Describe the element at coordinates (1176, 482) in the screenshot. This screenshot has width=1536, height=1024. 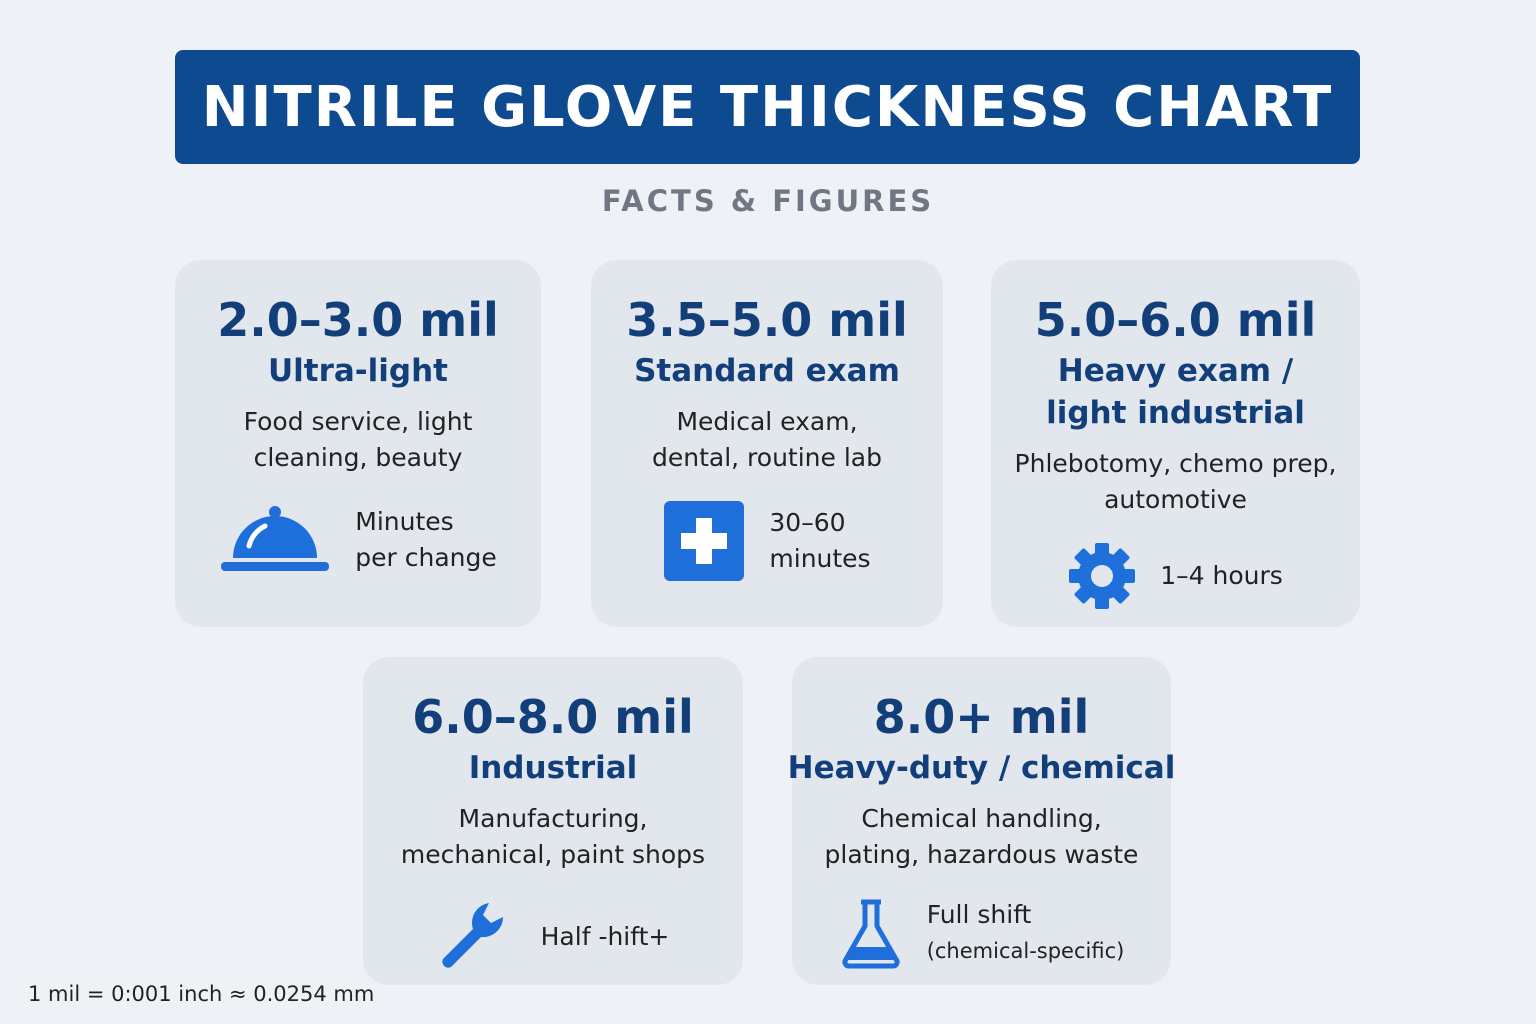
I see `uses: Phlebotomy, chemo prep, automotive` at that location.